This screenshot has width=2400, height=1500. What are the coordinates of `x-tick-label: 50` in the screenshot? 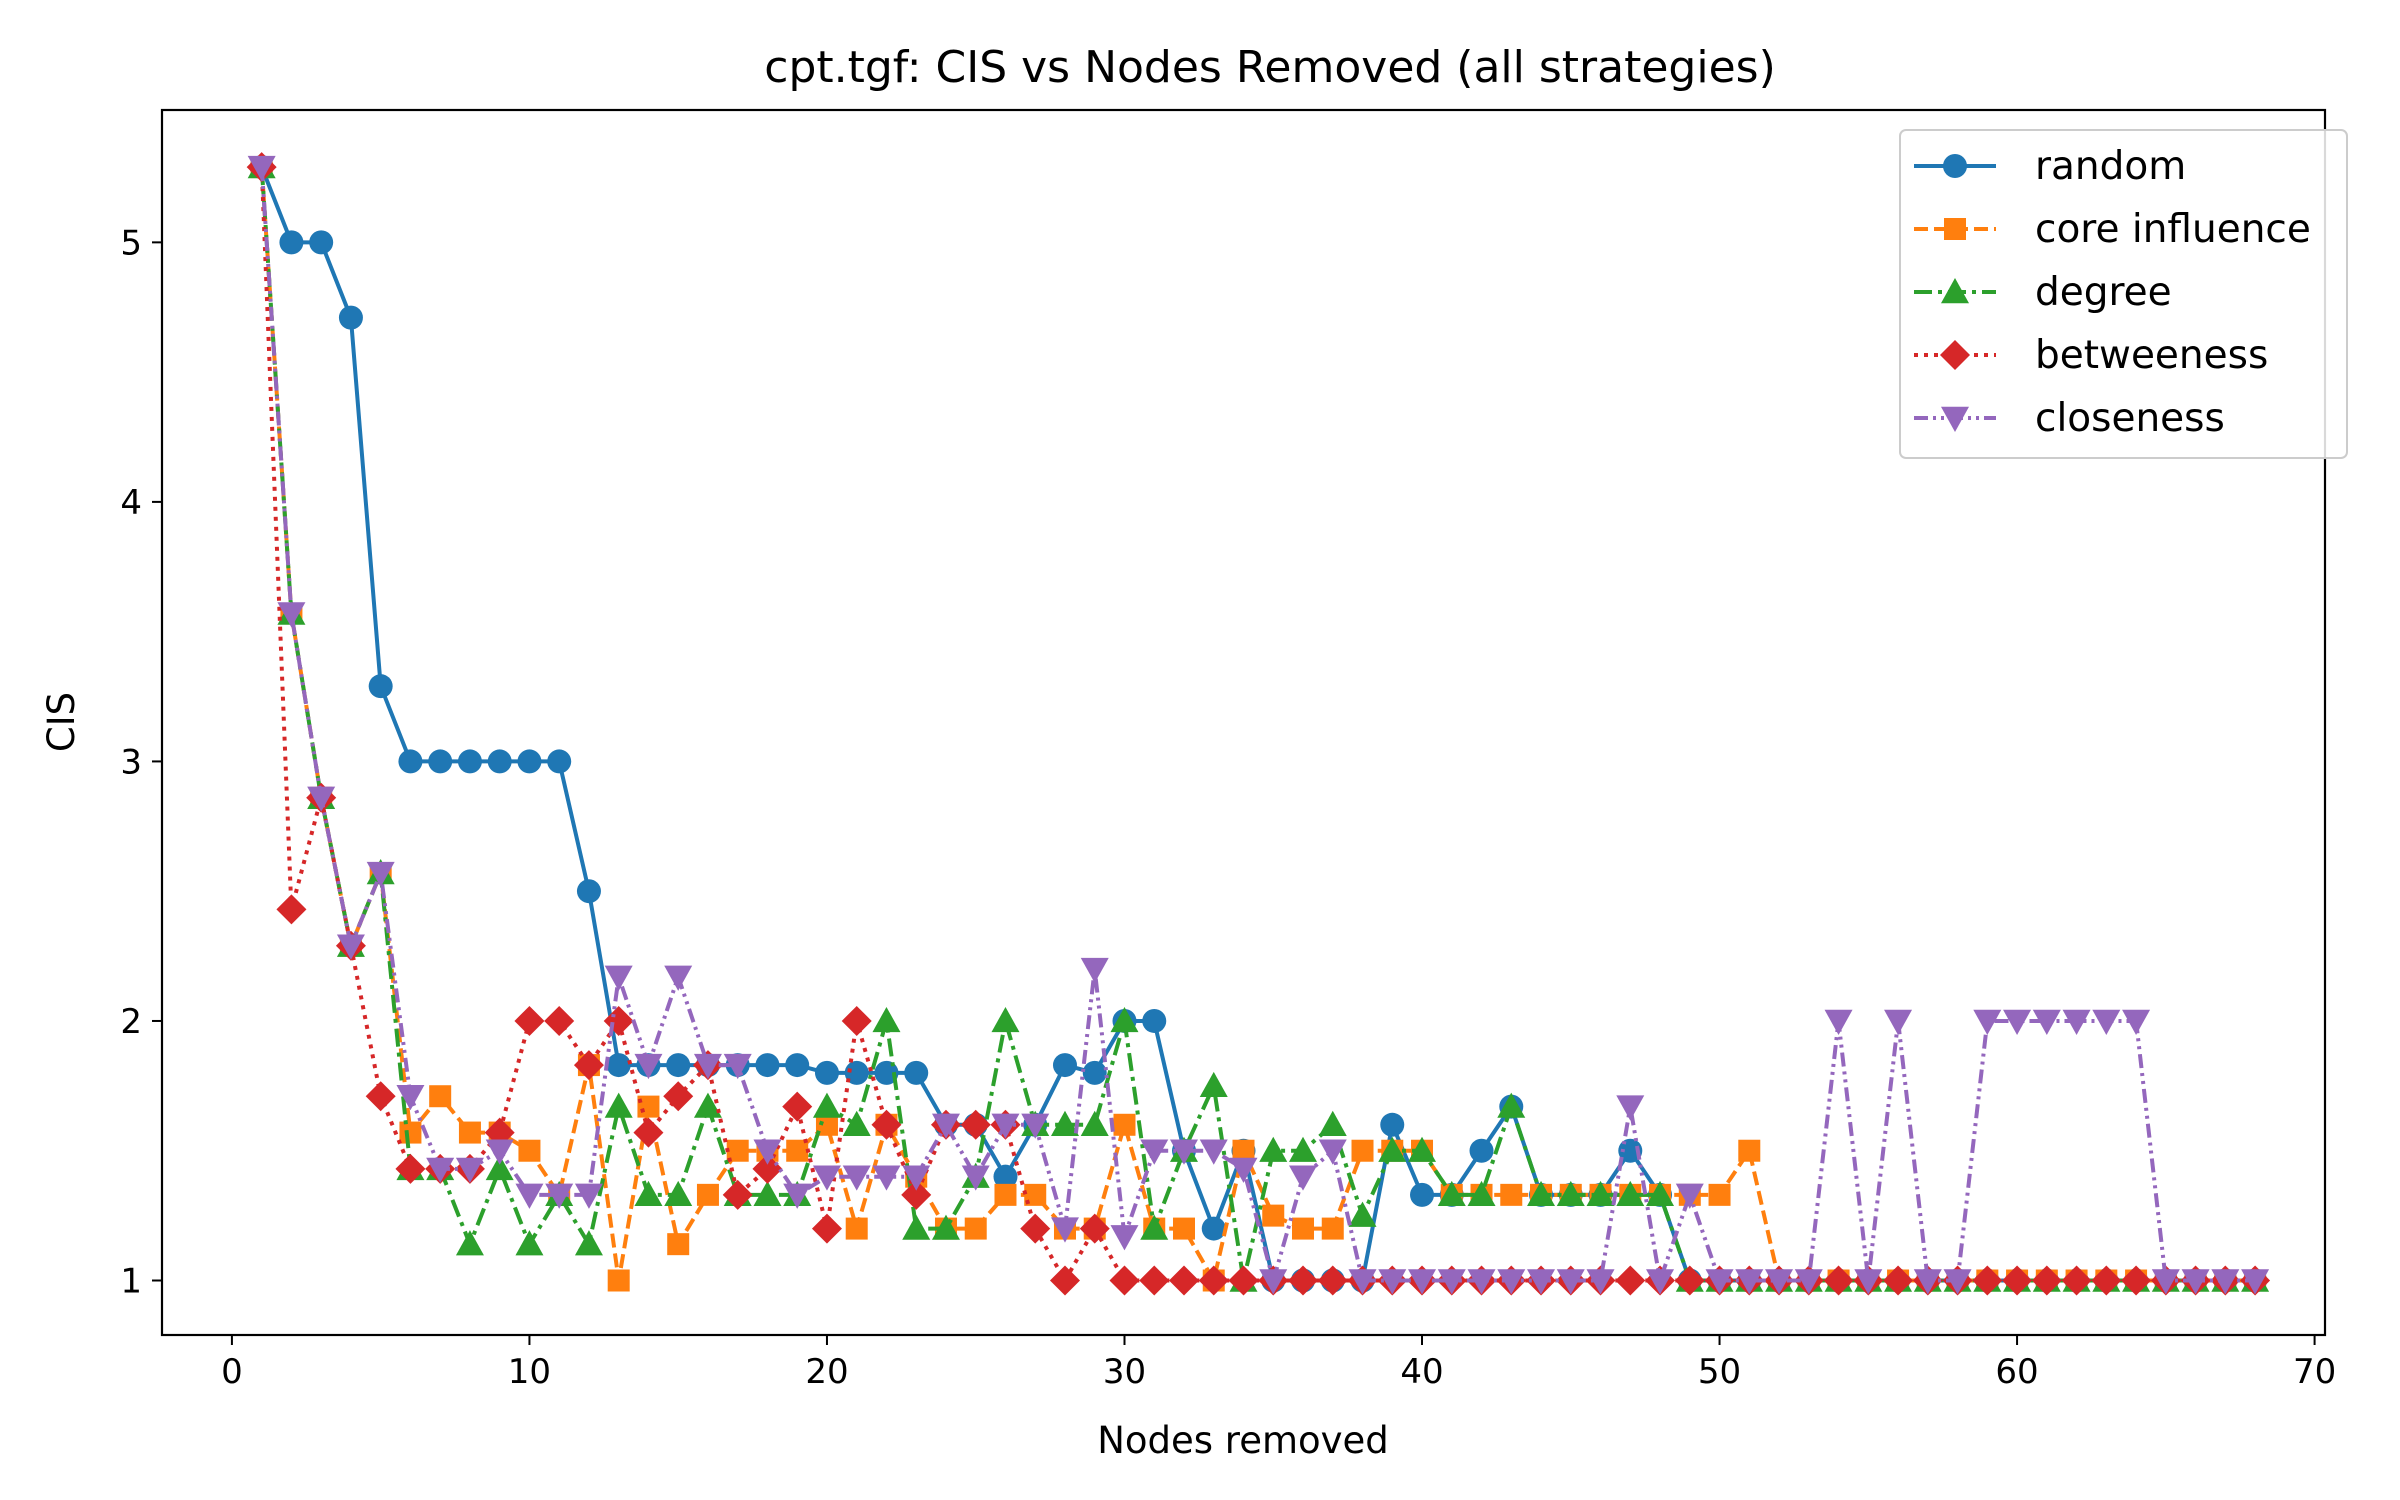 It's located at (1719, 1372).